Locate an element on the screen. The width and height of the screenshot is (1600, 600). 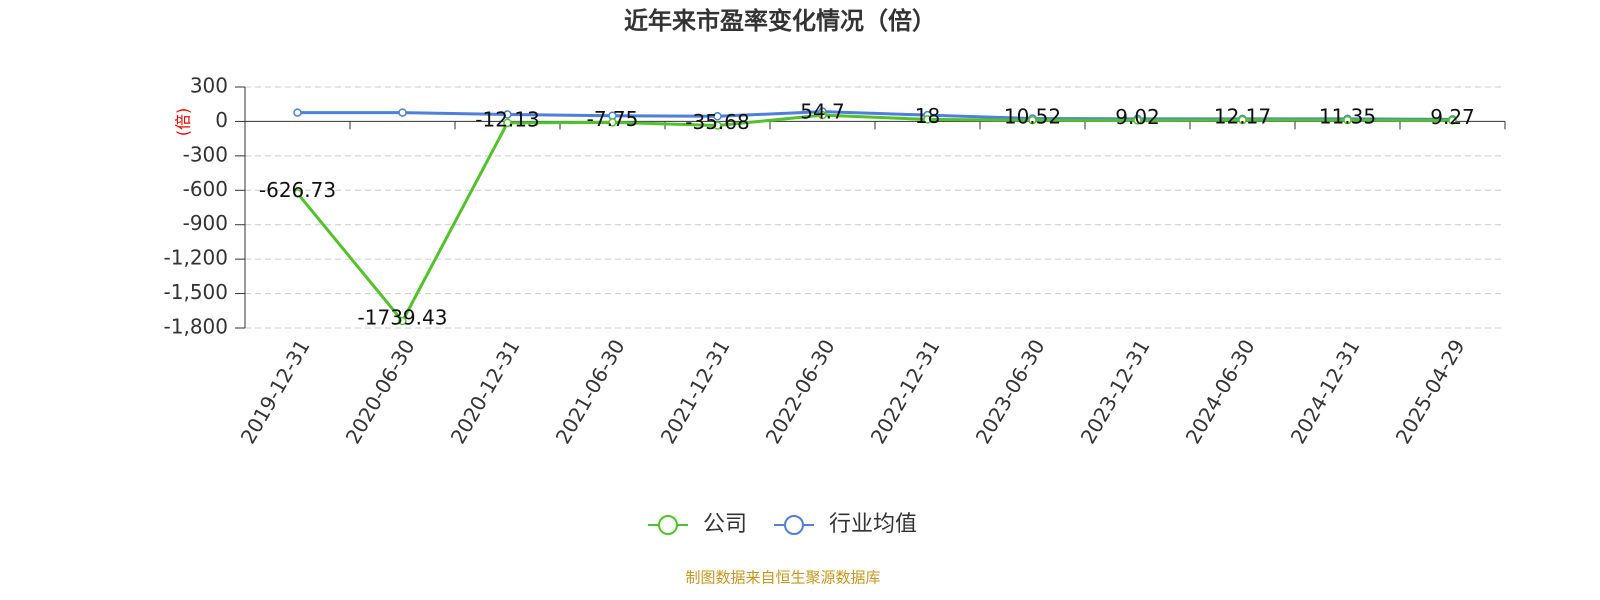
y-axis-label: (倍) is located at coordinates (183, 122).